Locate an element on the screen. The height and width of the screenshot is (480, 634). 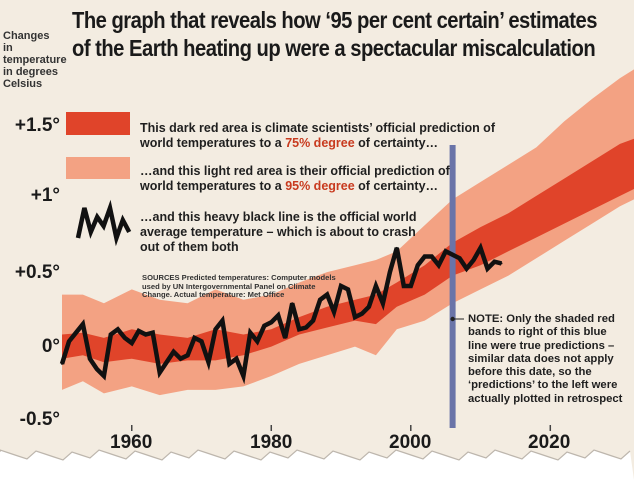
legend-line-sample is located at coordinates (103, 223).